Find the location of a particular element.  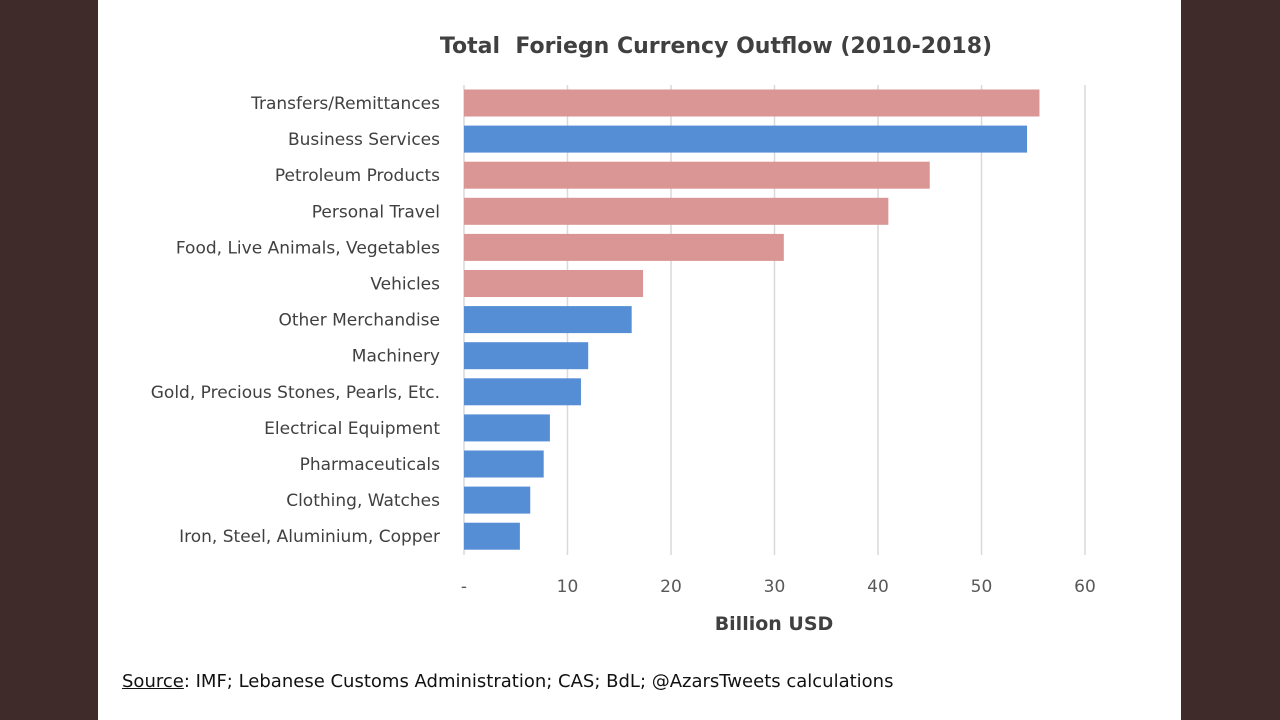

category-label: Petroleum Products is located at coordinates (357, 176).